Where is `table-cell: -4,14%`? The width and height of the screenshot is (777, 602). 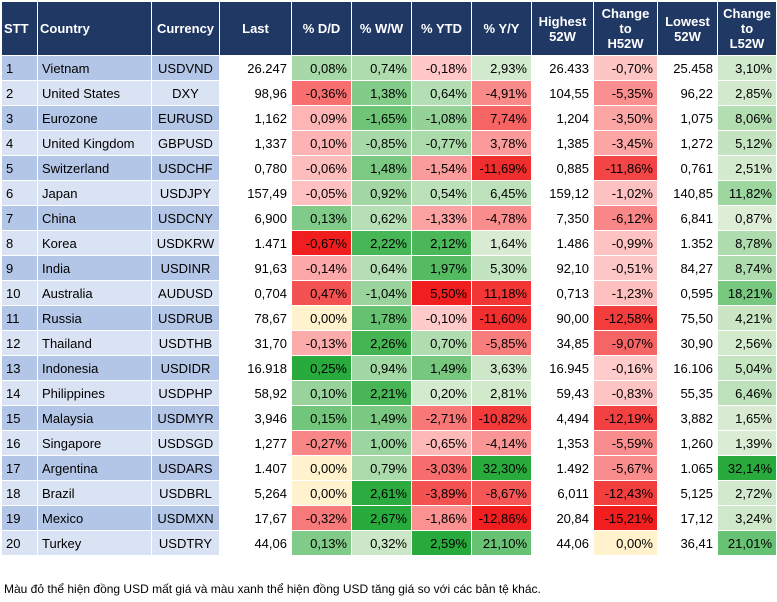 table-cell: -4,14% is located at coordinates (501, 443).